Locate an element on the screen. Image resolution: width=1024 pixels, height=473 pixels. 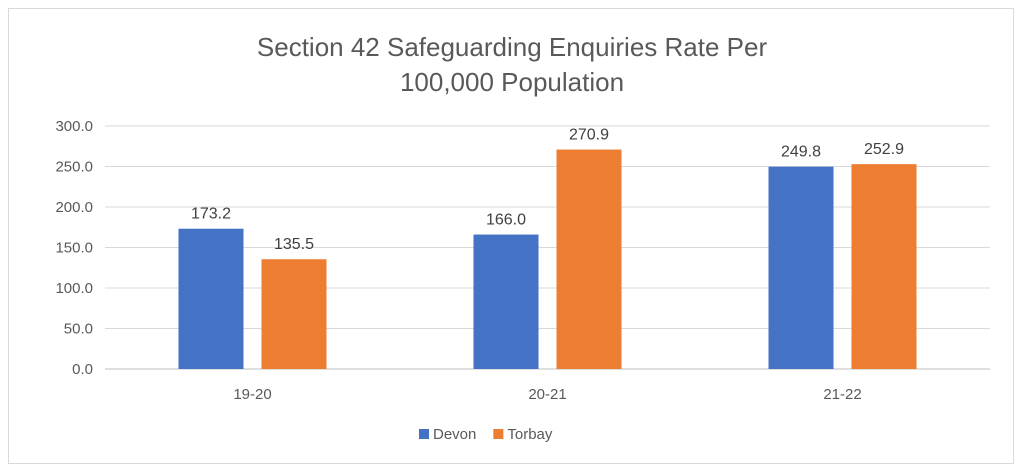
y-tick-label: 200.0 is located at coordinates (74, 207).